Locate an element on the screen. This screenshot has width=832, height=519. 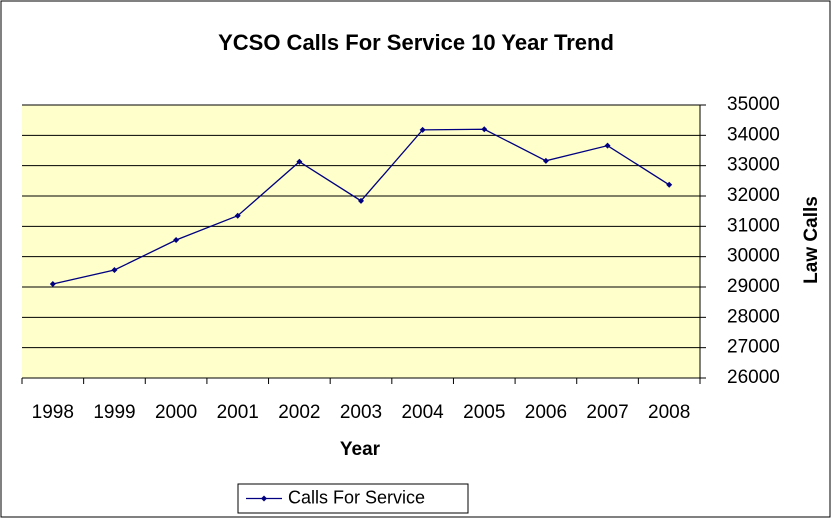
x-tick-label: 2006 is located at coordinates (546, 412).